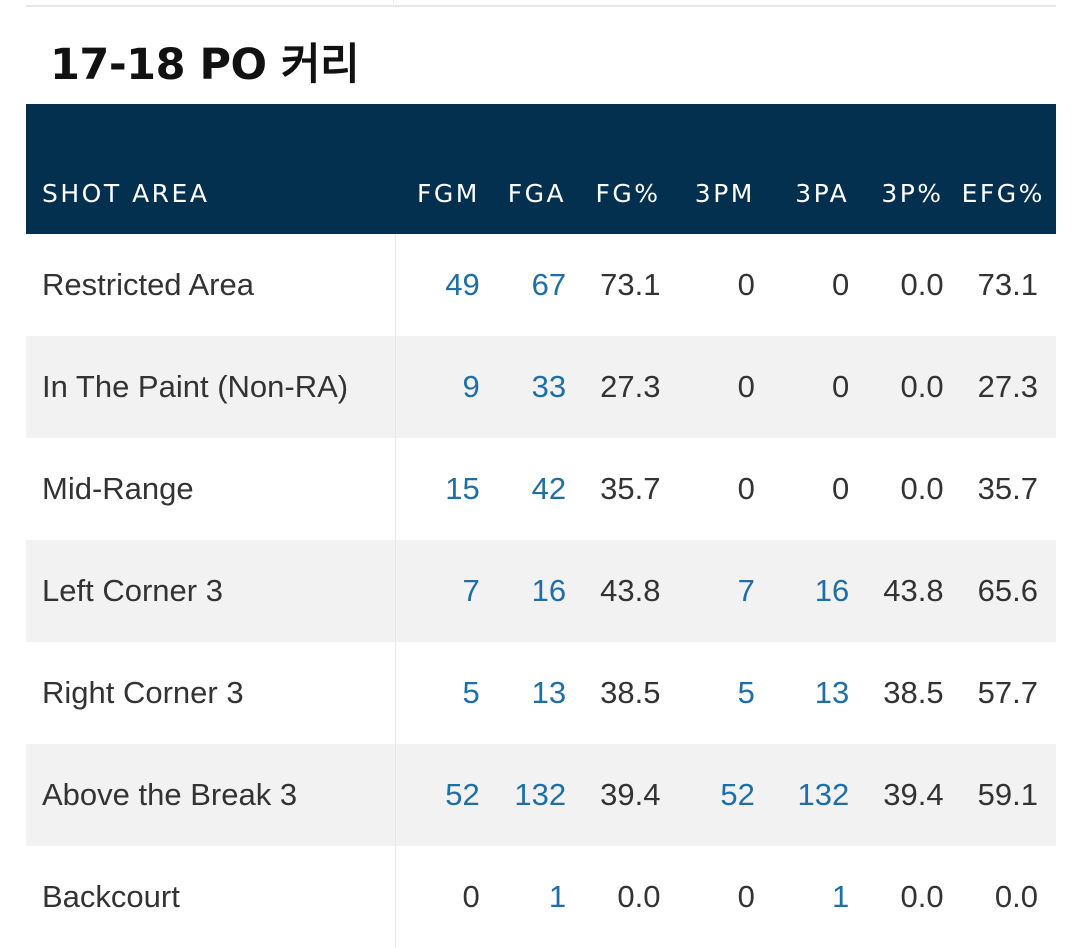 The image size is (1080, 948). I want to click on header-shot-area: SHOT AREA, so click(126, 193).